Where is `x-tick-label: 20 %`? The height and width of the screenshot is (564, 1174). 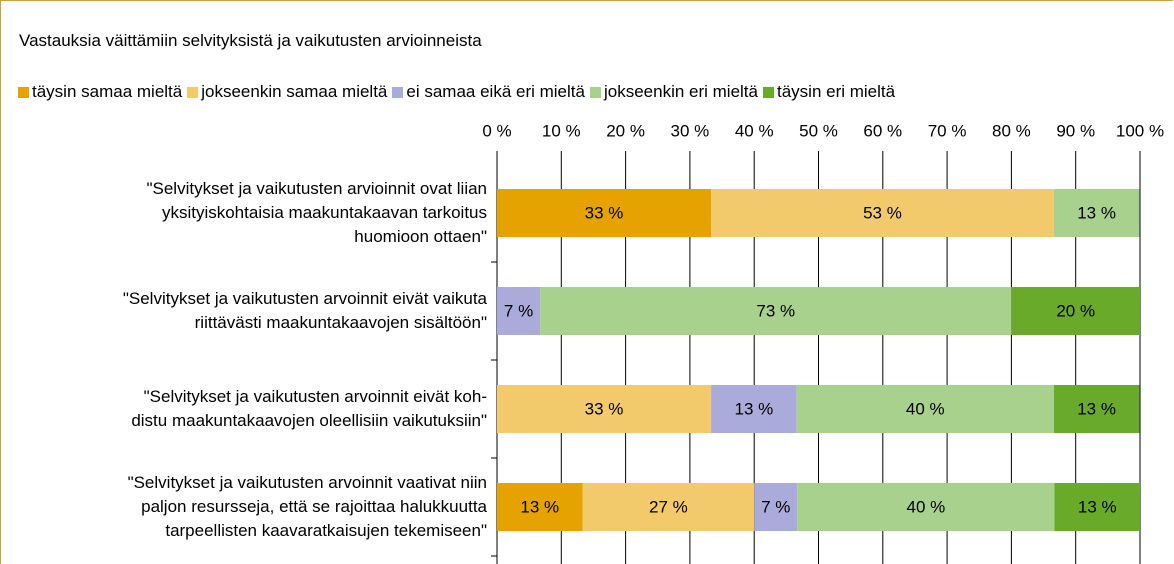
x-tick-label: 20 % is located at coordinates (625, 130).